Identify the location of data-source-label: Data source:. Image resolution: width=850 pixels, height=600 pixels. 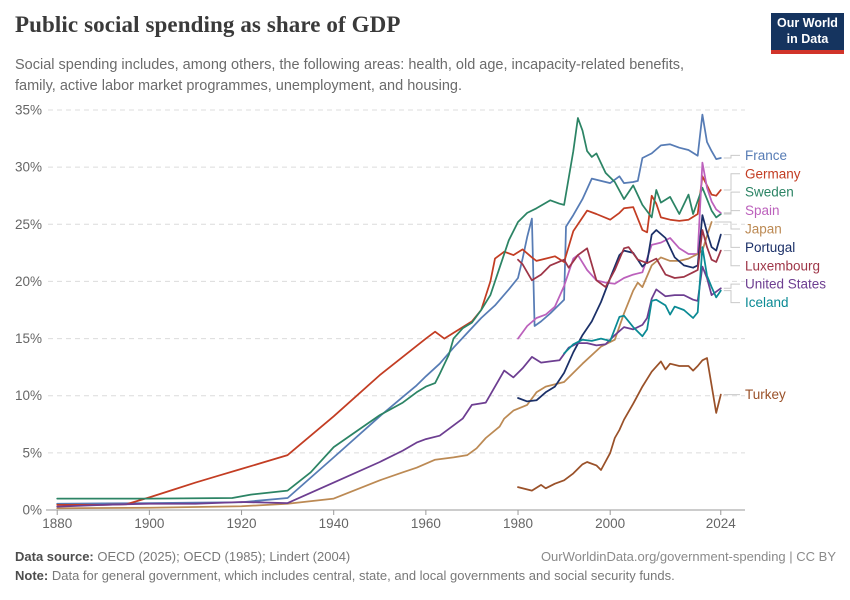
(54, 556).